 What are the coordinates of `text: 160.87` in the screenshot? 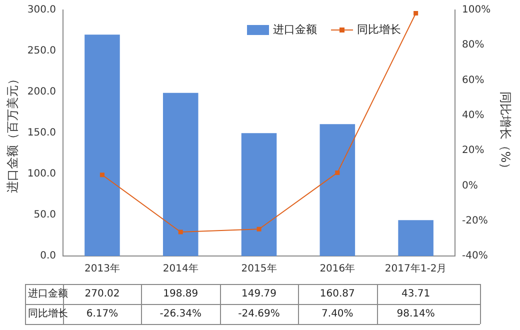 It's located at (337, 294).